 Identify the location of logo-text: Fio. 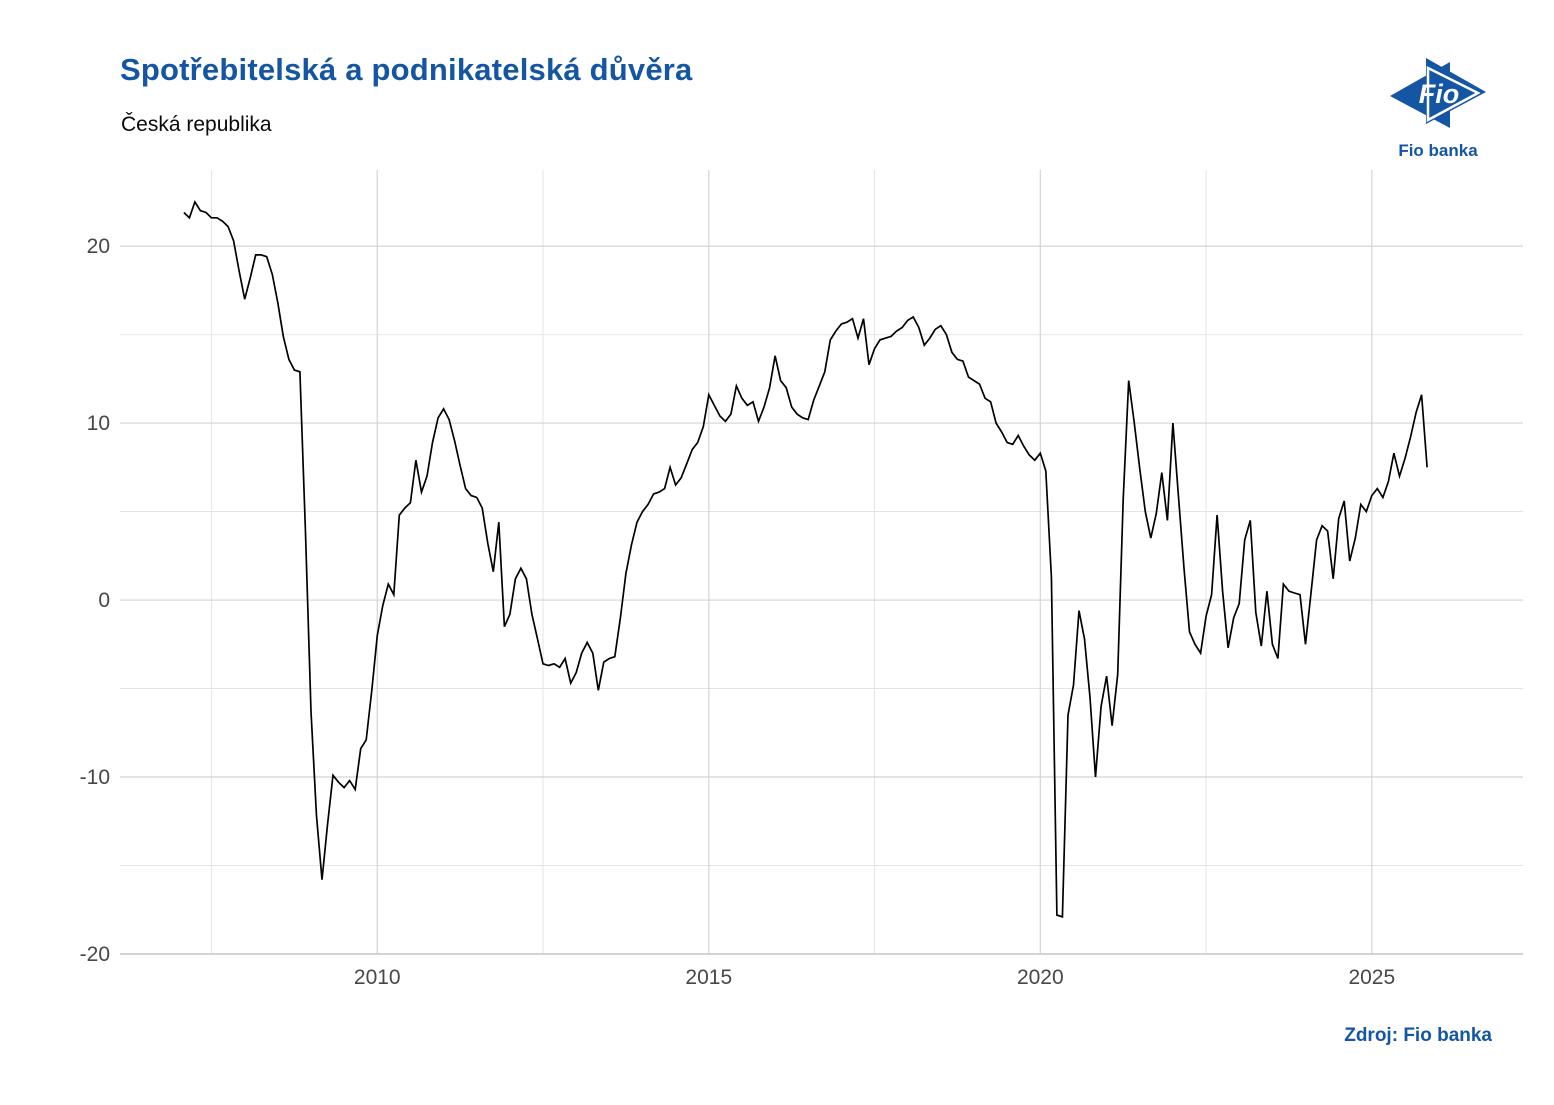
(1439, 94).